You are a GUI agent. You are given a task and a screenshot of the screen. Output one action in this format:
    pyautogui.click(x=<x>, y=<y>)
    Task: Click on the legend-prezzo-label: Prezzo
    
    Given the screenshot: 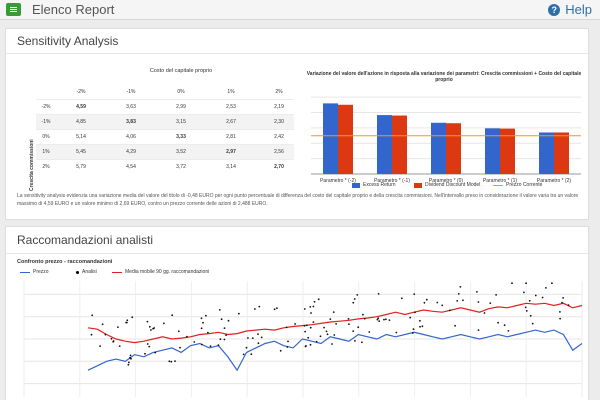 What is the action you would take?
    pyautogui.click(x=41, y=272)
    